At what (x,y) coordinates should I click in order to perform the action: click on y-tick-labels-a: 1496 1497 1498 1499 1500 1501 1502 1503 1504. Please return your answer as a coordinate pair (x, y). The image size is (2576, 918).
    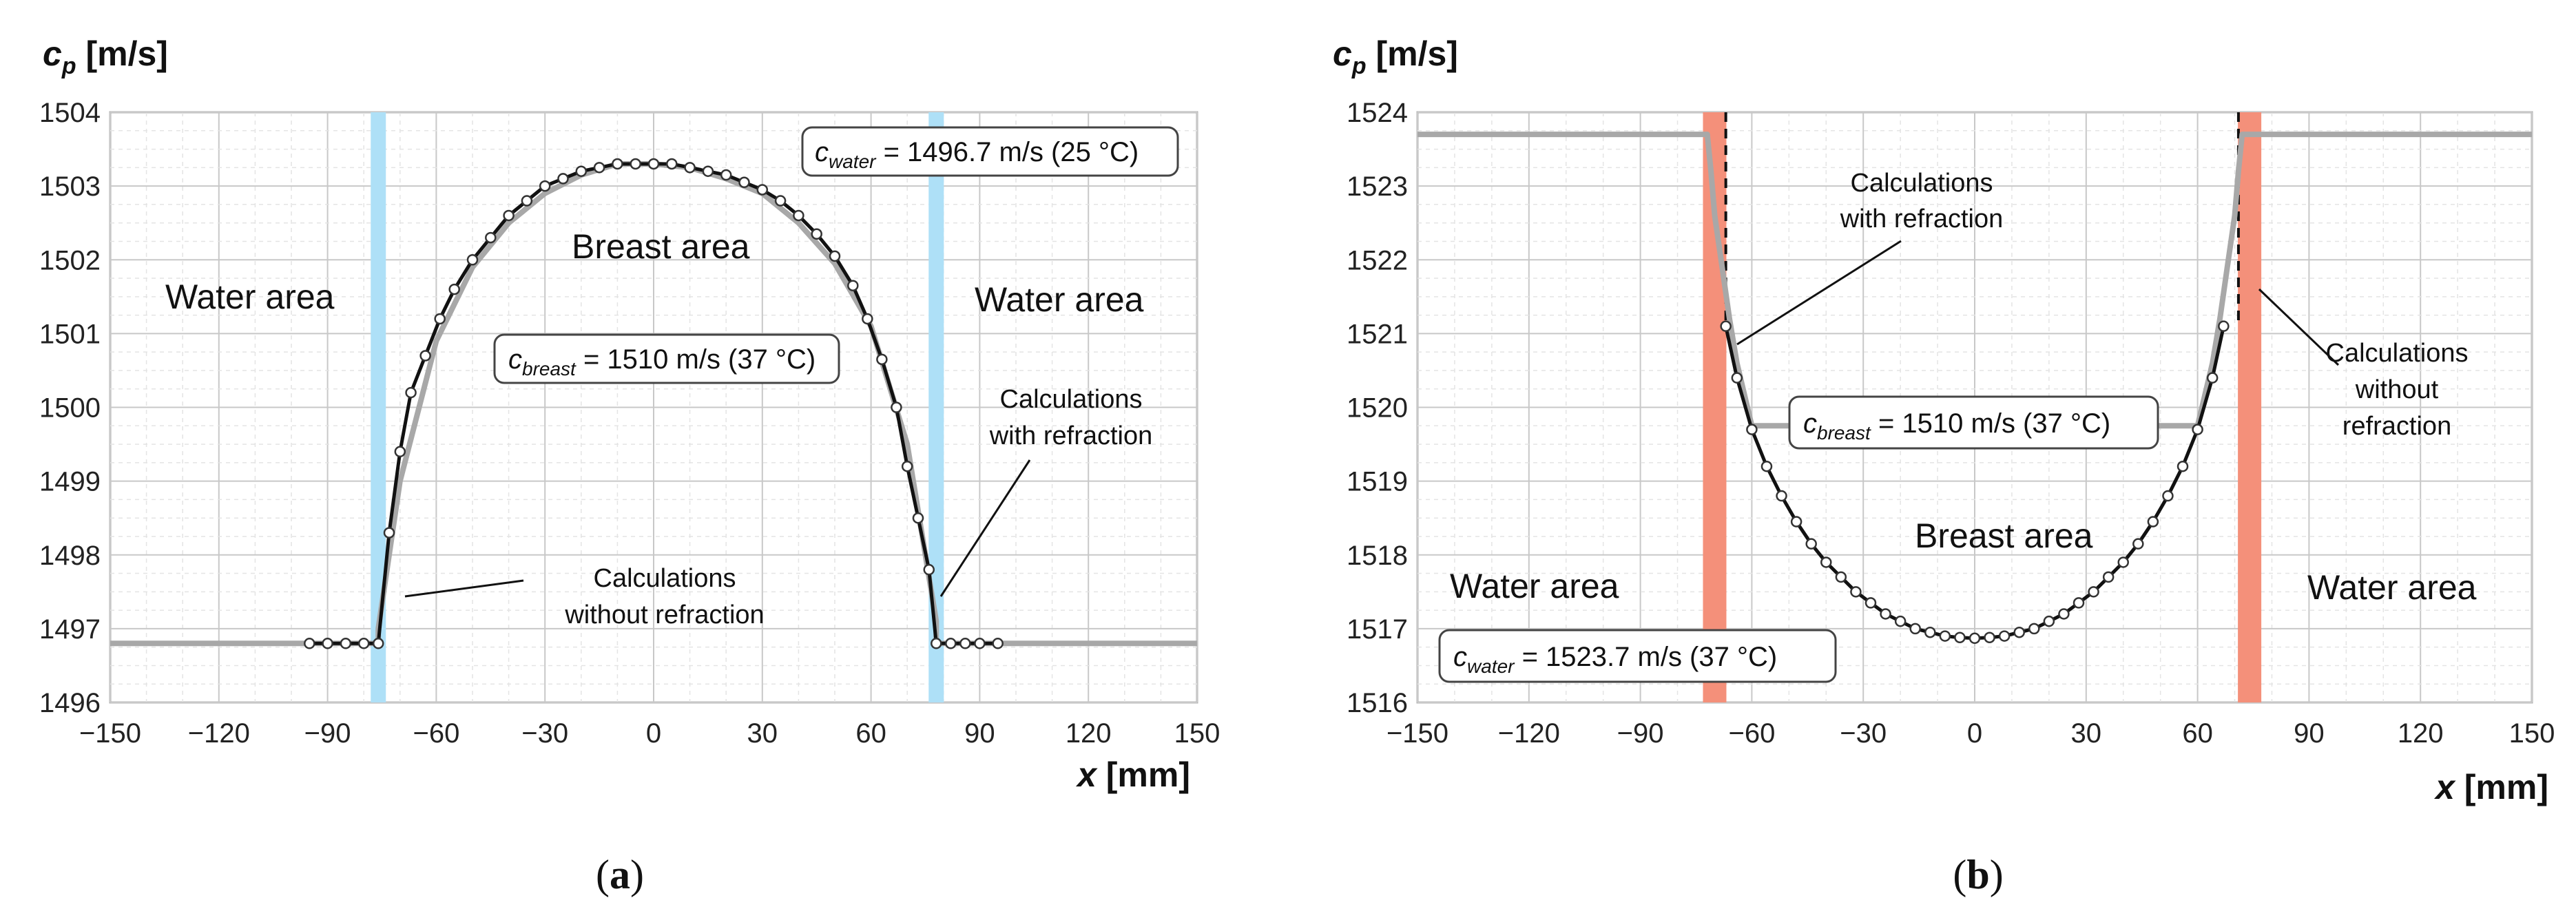
    Looking at the image, I should click on (70, 408).